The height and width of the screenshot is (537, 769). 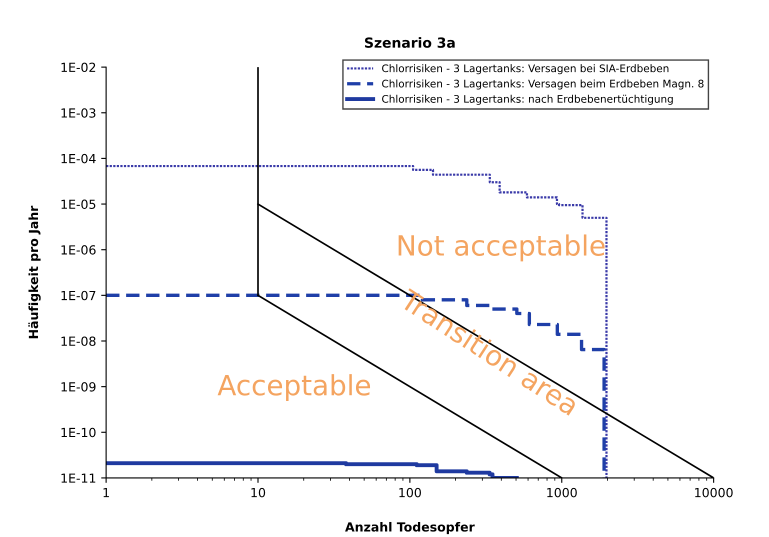 I want to click on annotation: Acceptable, so click(x=294, y=387).